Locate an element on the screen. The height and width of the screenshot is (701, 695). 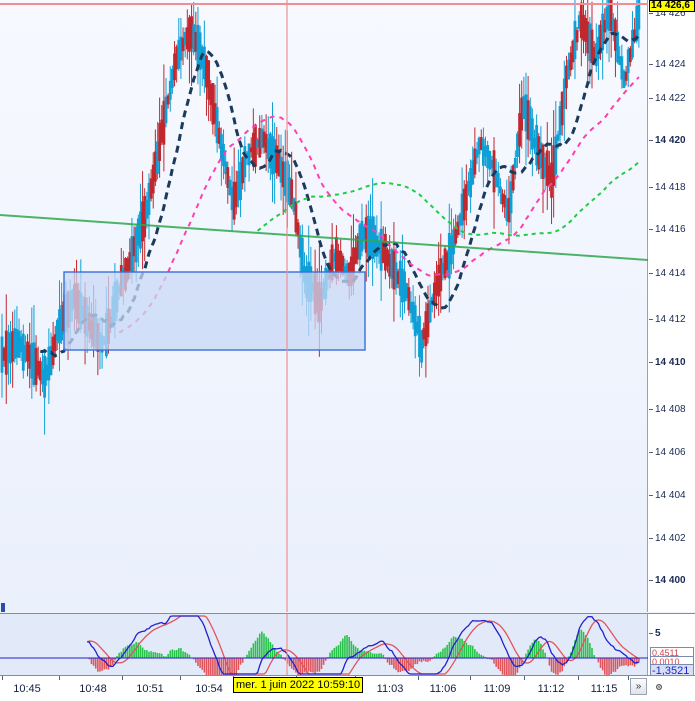
time-axis-label: 11:03 is located at coordinates (390, 689).